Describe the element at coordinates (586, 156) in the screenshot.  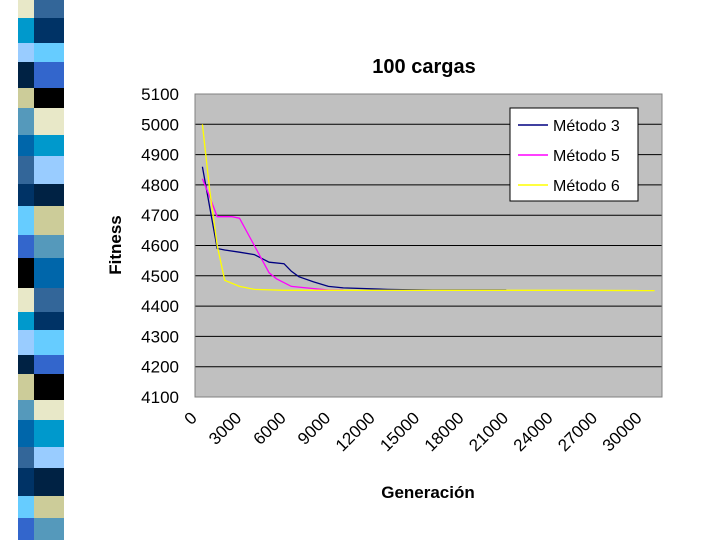
I see `legend-label: Método 5` at that location.